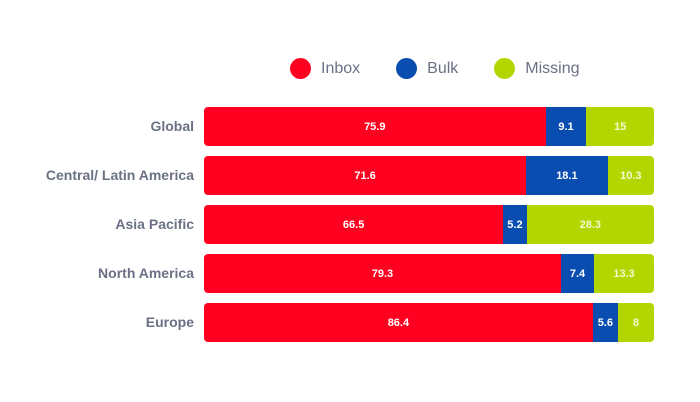 The image size is (700, 402). I want to click on bar-row-global: Global 75.9 9.1 15, so click(350, 126).